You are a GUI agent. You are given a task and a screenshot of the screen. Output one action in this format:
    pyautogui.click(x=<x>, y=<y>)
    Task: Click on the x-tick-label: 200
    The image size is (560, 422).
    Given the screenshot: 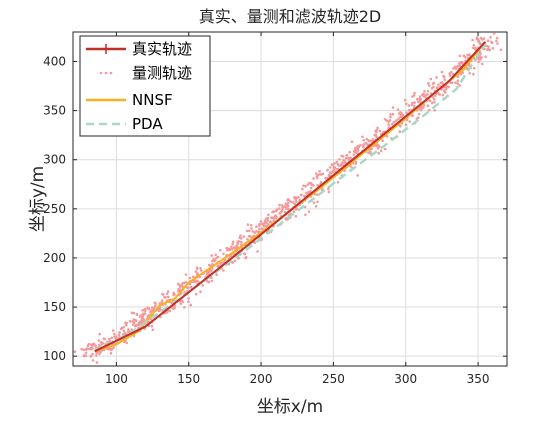 What is the action you would take?
    pyautogui.click(x=261, y=379)
    